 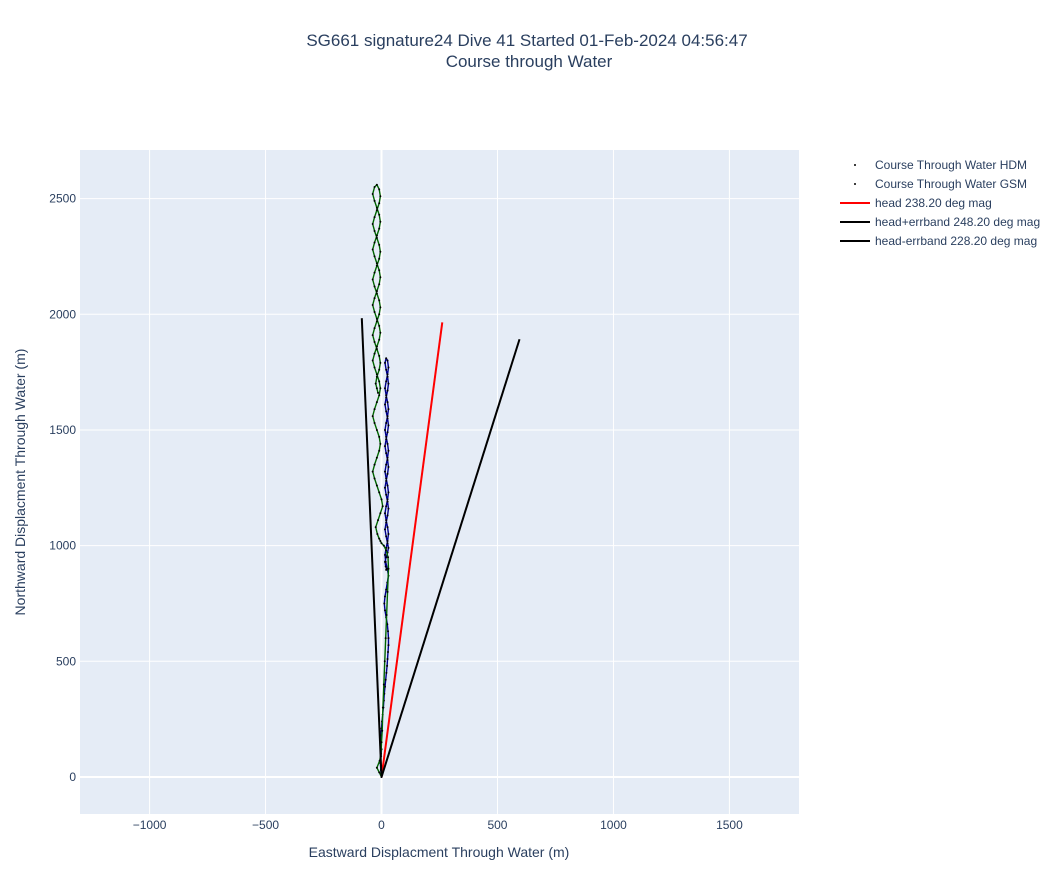 What do you see at coordinates (72, 777) in the screenshot?
I see `y-tick-label: 0` at bounding box center [72, 777].